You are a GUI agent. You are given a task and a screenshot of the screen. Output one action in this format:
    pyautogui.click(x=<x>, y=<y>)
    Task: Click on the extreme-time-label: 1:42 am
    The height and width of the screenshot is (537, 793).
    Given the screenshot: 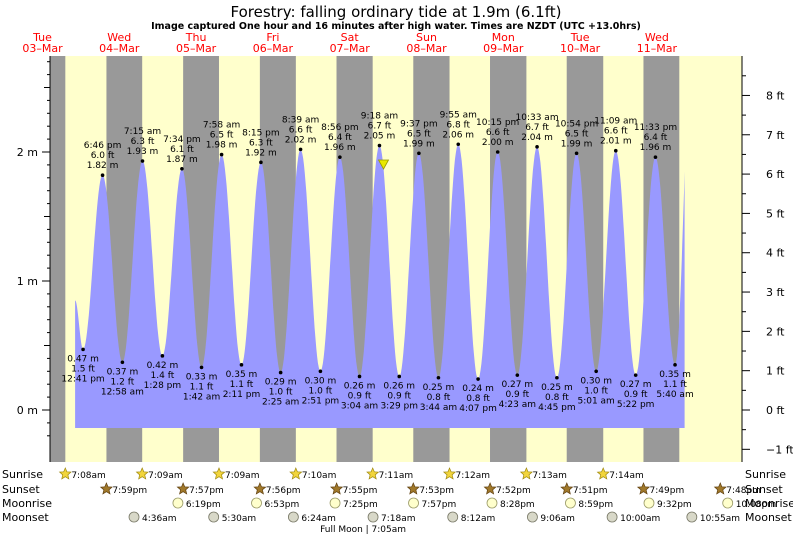 What is the action you would take?
    pyautogui.click(x=201, y=397)
    